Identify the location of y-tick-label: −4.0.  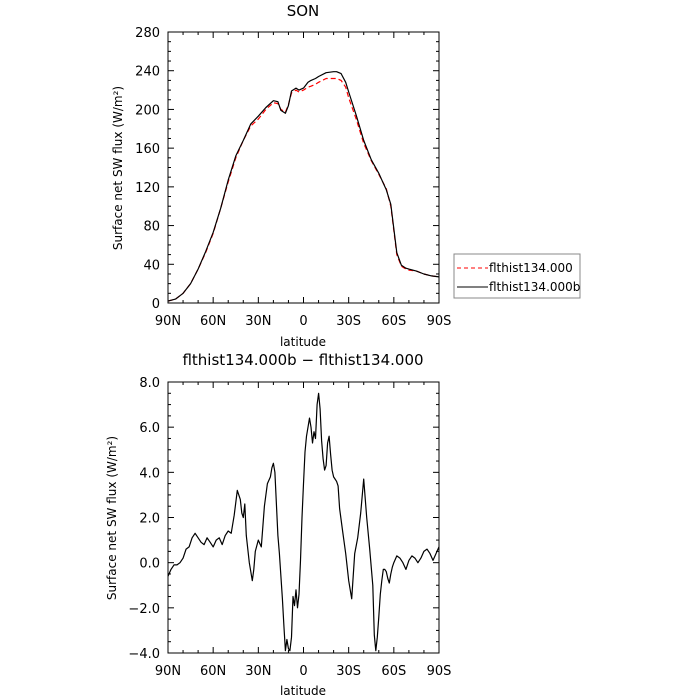
(144, 654).